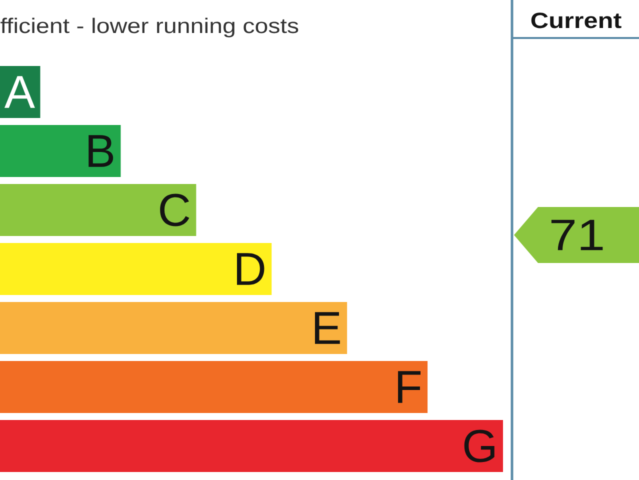 This screenshot has width=639, height=480. Describe the element at coordinates (577, 235) in the screenshot. I see `text: 71` at that location.